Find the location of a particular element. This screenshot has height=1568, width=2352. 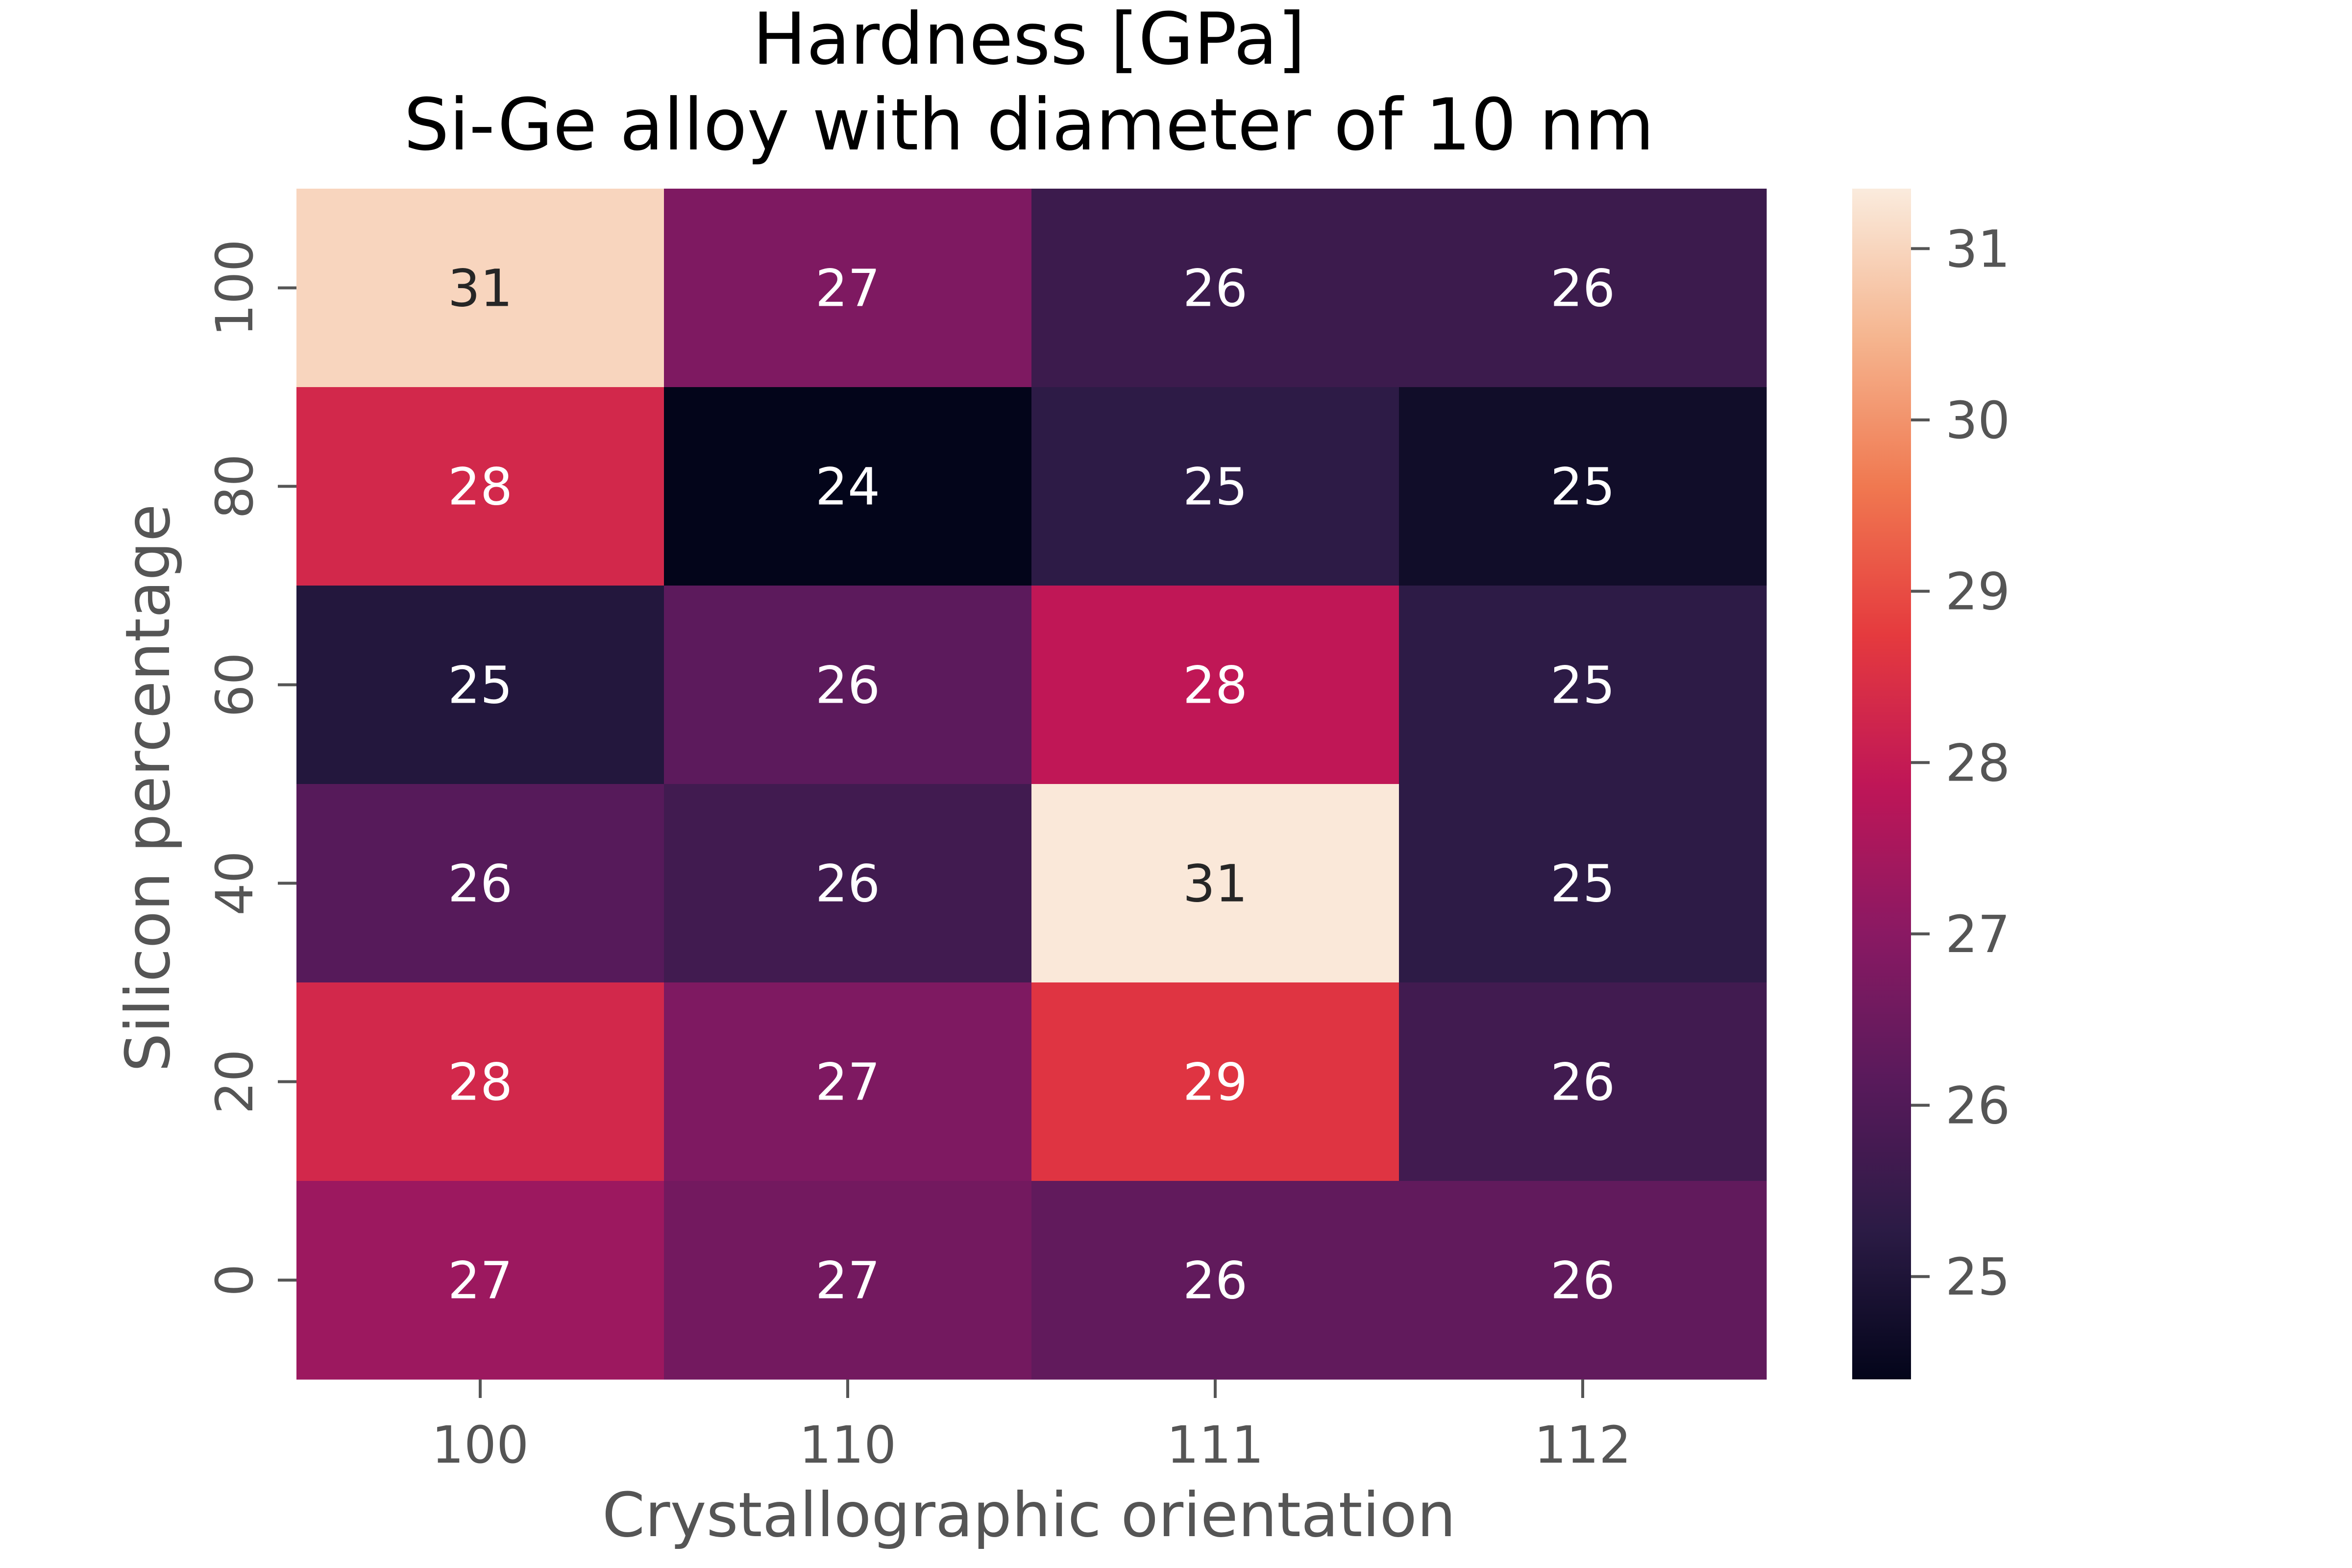

chart-title: Hardness [GPa] is located at coordinates (1029, 40).